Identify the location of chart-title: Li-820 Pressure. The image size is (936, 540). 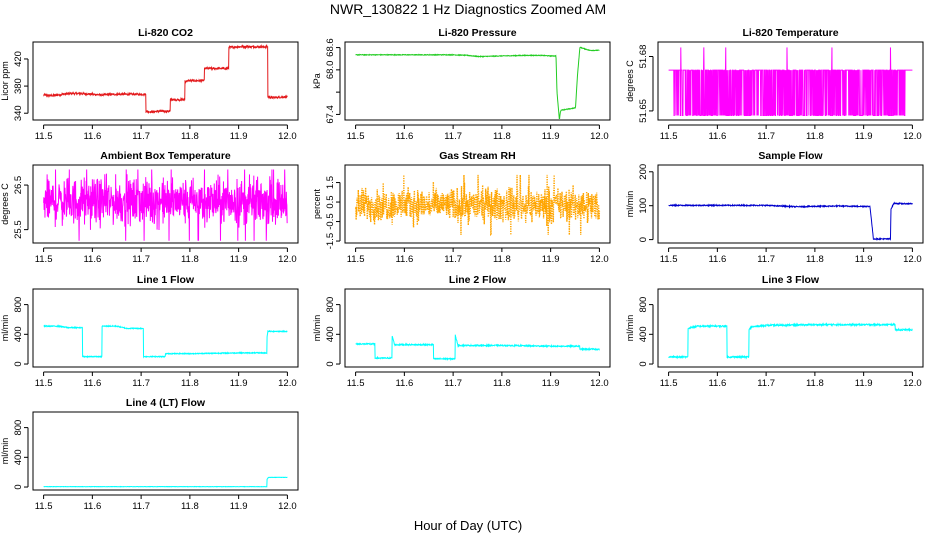
(477, 33).